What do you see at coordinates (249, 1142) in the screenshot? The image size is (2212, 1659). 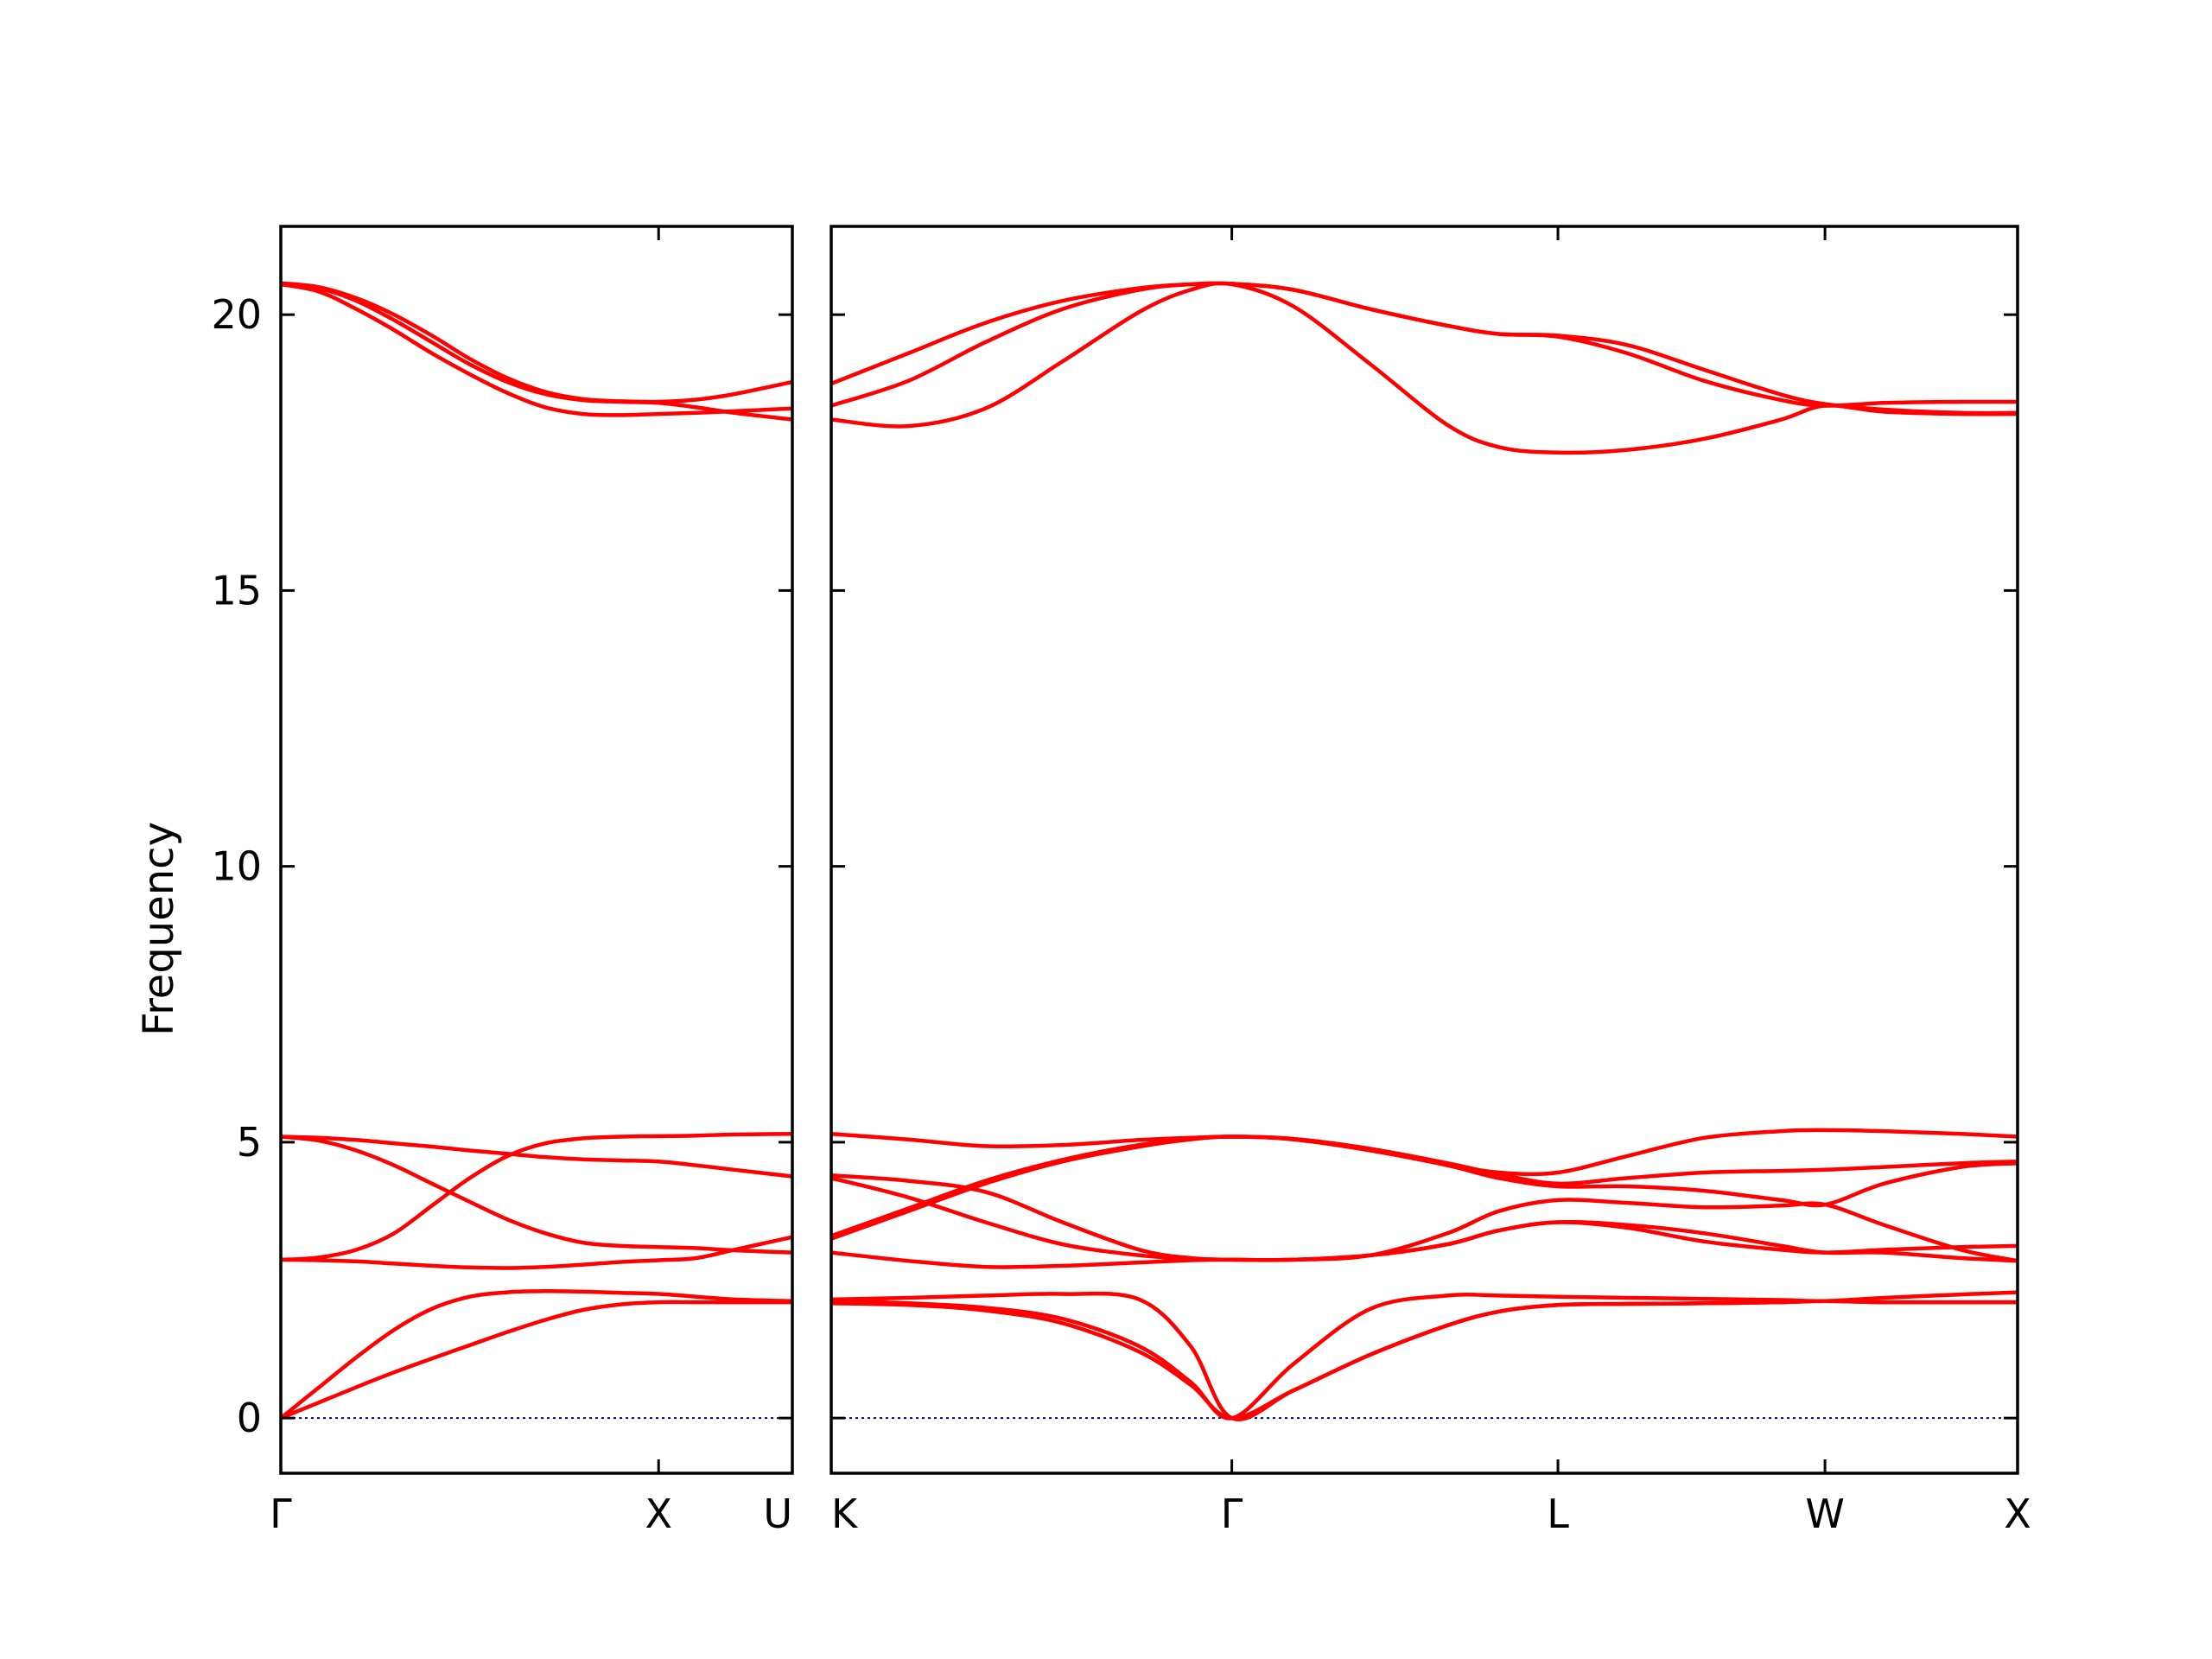 I see `y-tick-label: 5` at bounding box center [249, 1142].